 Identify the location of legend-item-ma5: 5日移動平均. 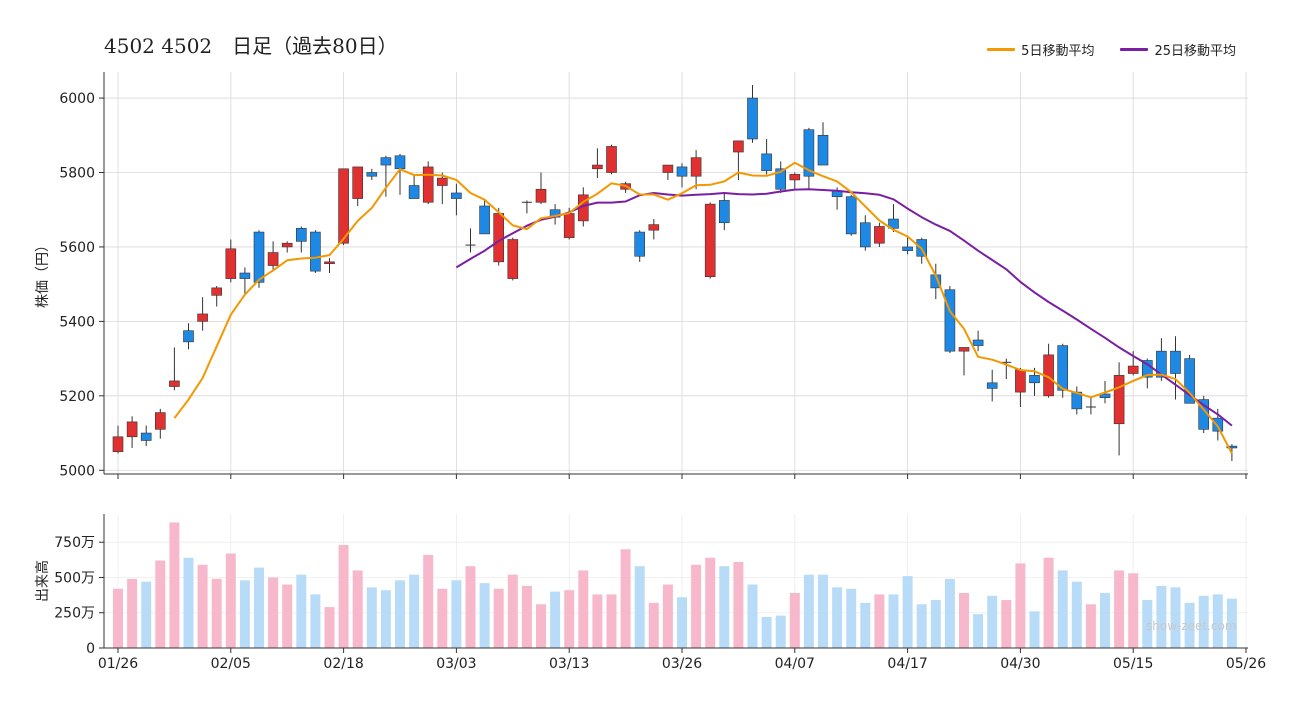
(1040, 49).